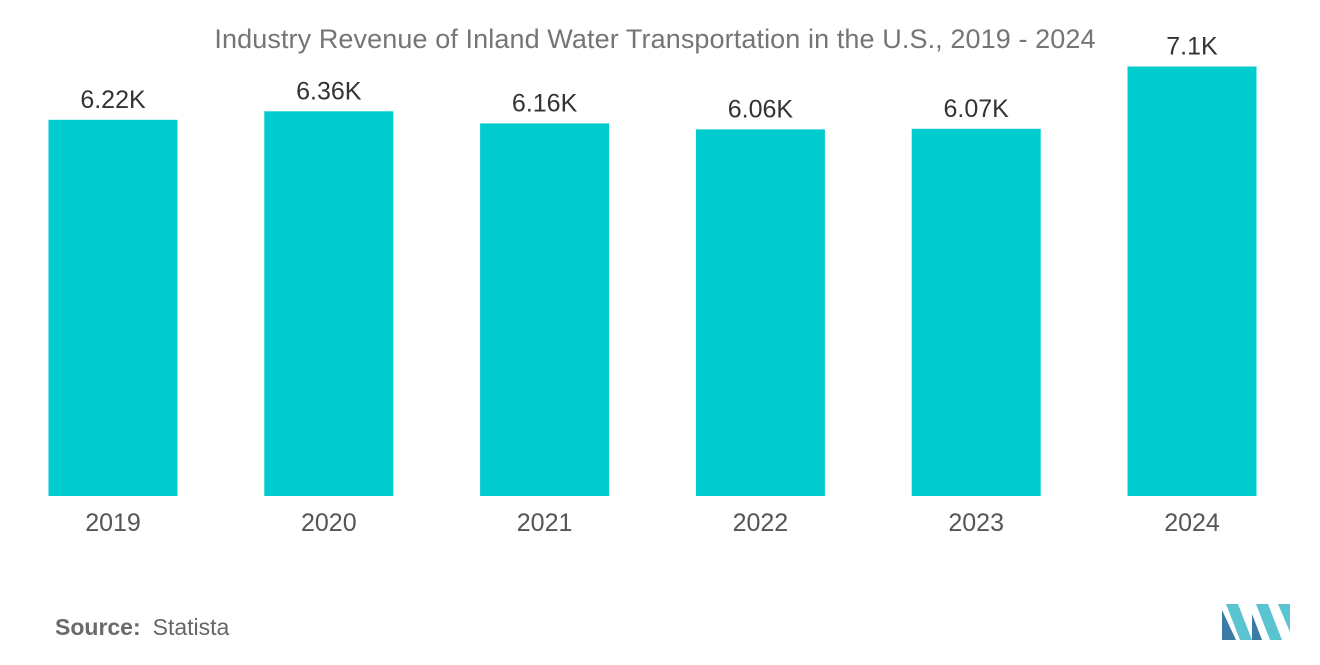 This screenshot has height=665, width=1320. I want to click on x-tick-label-2019: 2019, so click(113, 523).